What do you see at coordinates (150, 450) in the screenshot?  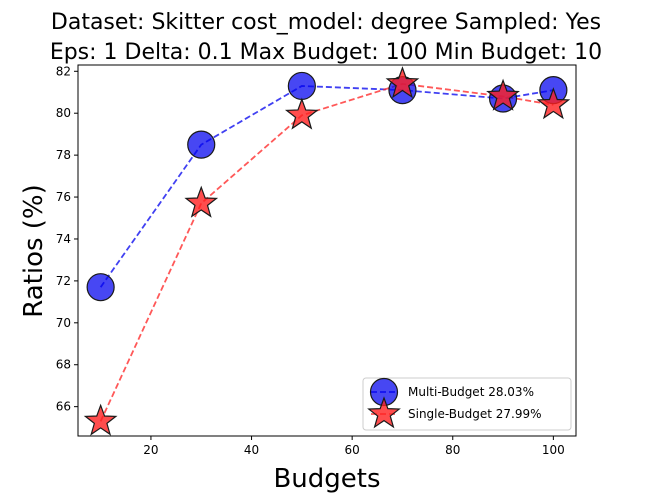 I see `x-tick-label: 20` at bounding box center [150, 450].